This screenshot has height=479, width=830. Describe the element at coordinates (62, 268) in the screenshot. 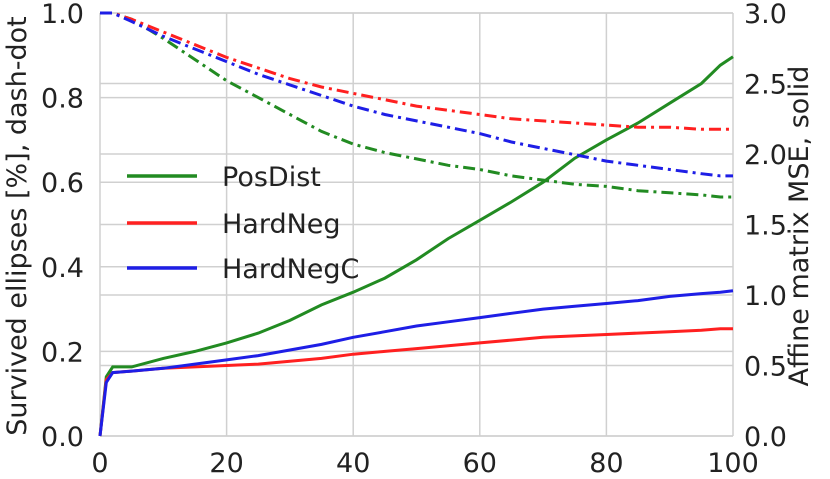

I see `left-y-tick-label: 0.4` at that location.